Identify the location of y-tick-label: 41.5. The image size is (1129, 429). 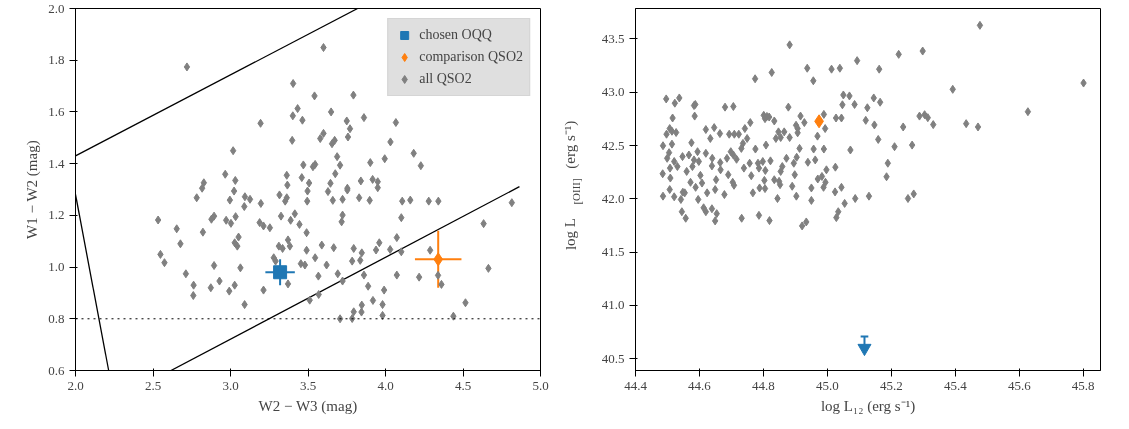
(613, 252).